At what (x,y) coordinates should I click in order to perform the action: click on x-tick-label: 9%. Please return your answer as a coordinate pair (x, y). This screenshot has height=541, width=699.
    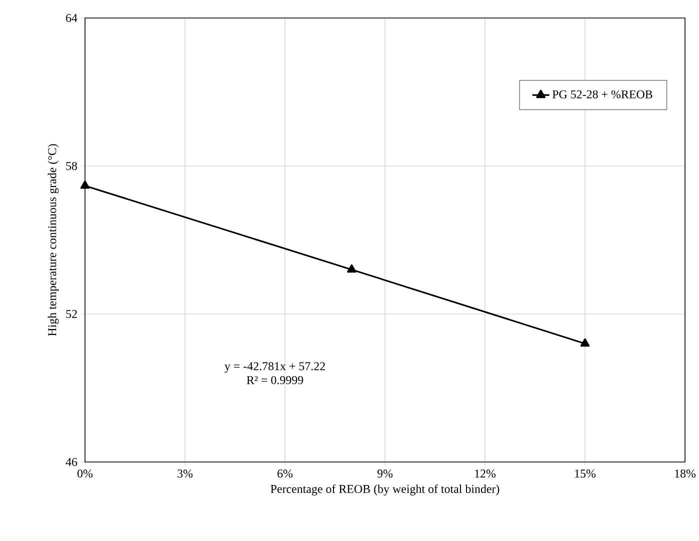
    Looking at the image, I should click on (385, 474).